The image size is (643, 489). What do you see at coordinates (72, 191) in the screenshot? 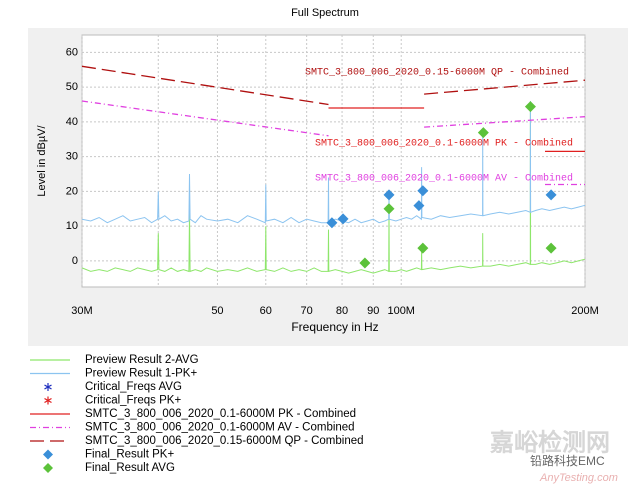
I see `y-tick-label: 20` at bounding box center [72, 191].